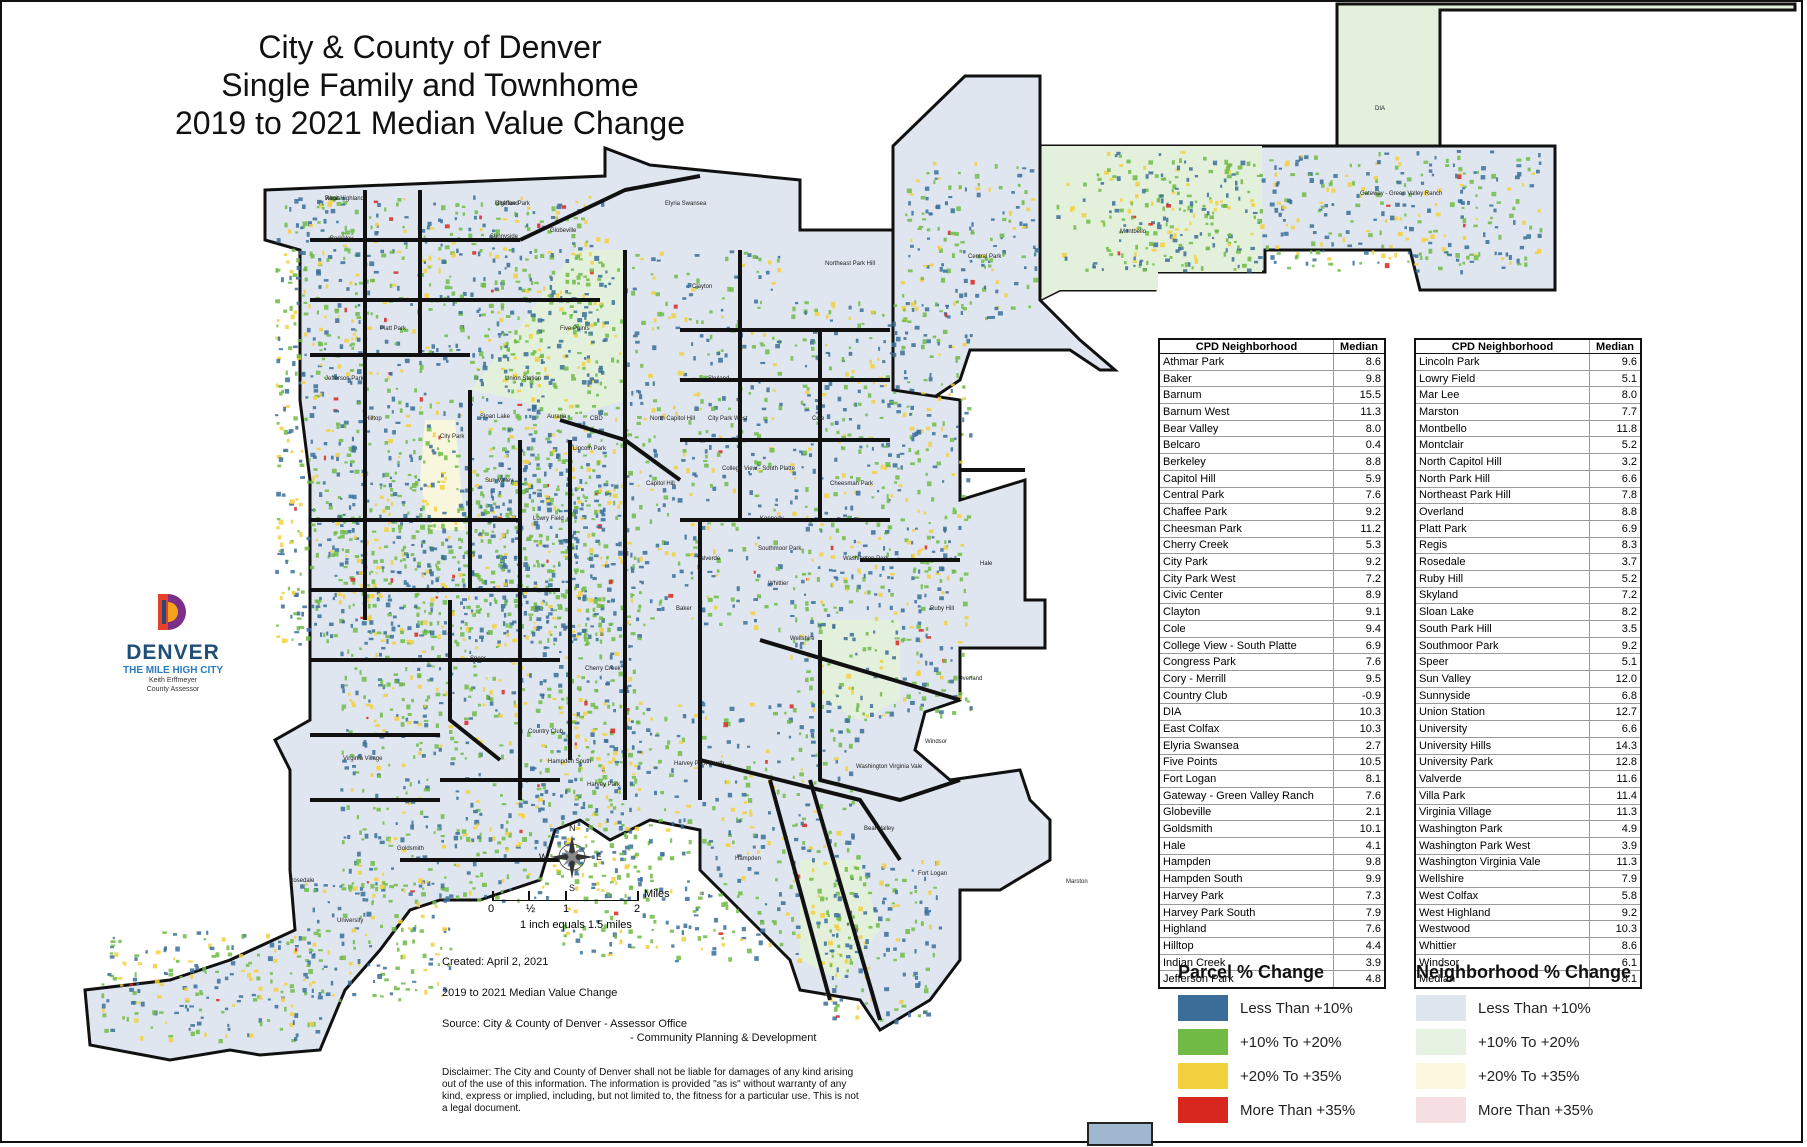 Image resolution: width=1807 pixels, height=1147 pixels. What do you see at coordinates (1359, 729) in the screenshot?
I see `median-change: 10.3` at bounding box center [1359, 729].